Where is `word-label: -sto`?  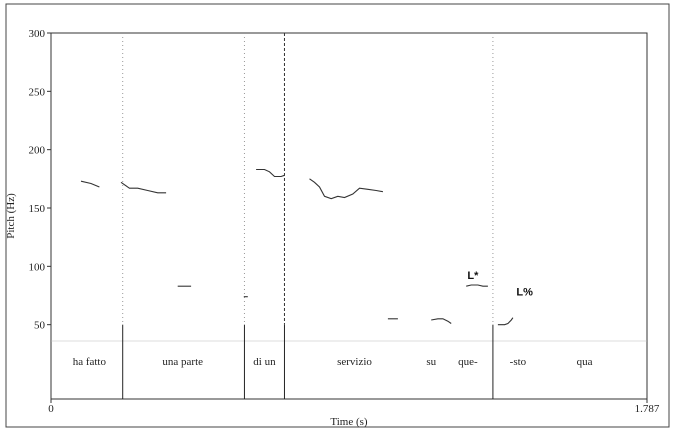
word-label: -sto is located at coordinates (518, 362).